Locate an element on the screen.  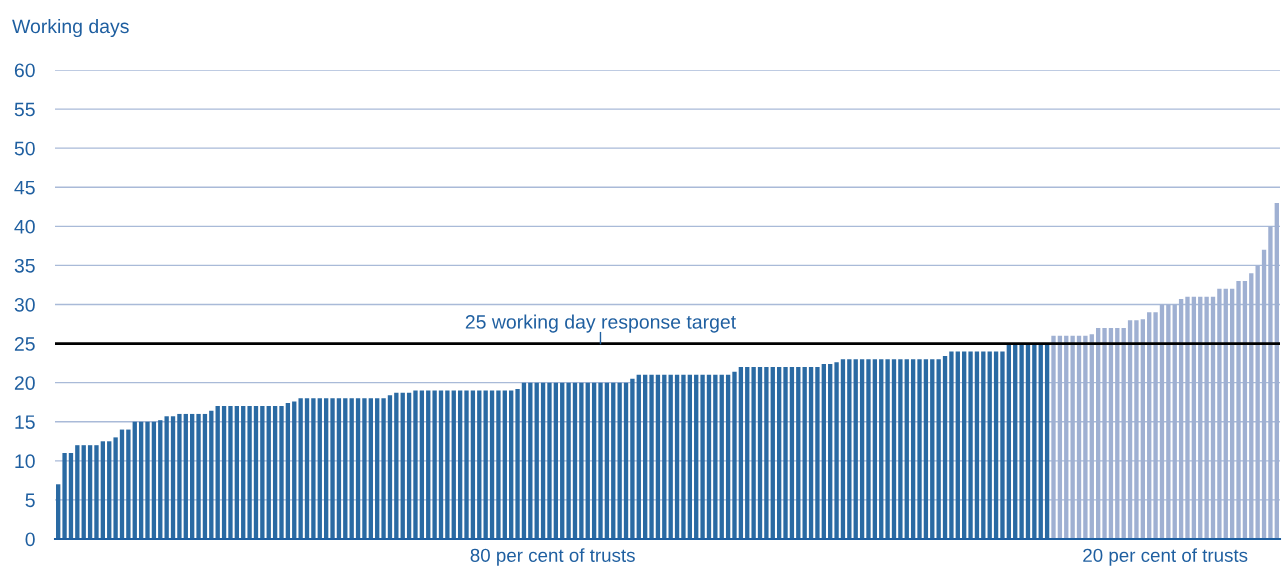
y-tick-label: 45 is located at coordinates (24, 187).